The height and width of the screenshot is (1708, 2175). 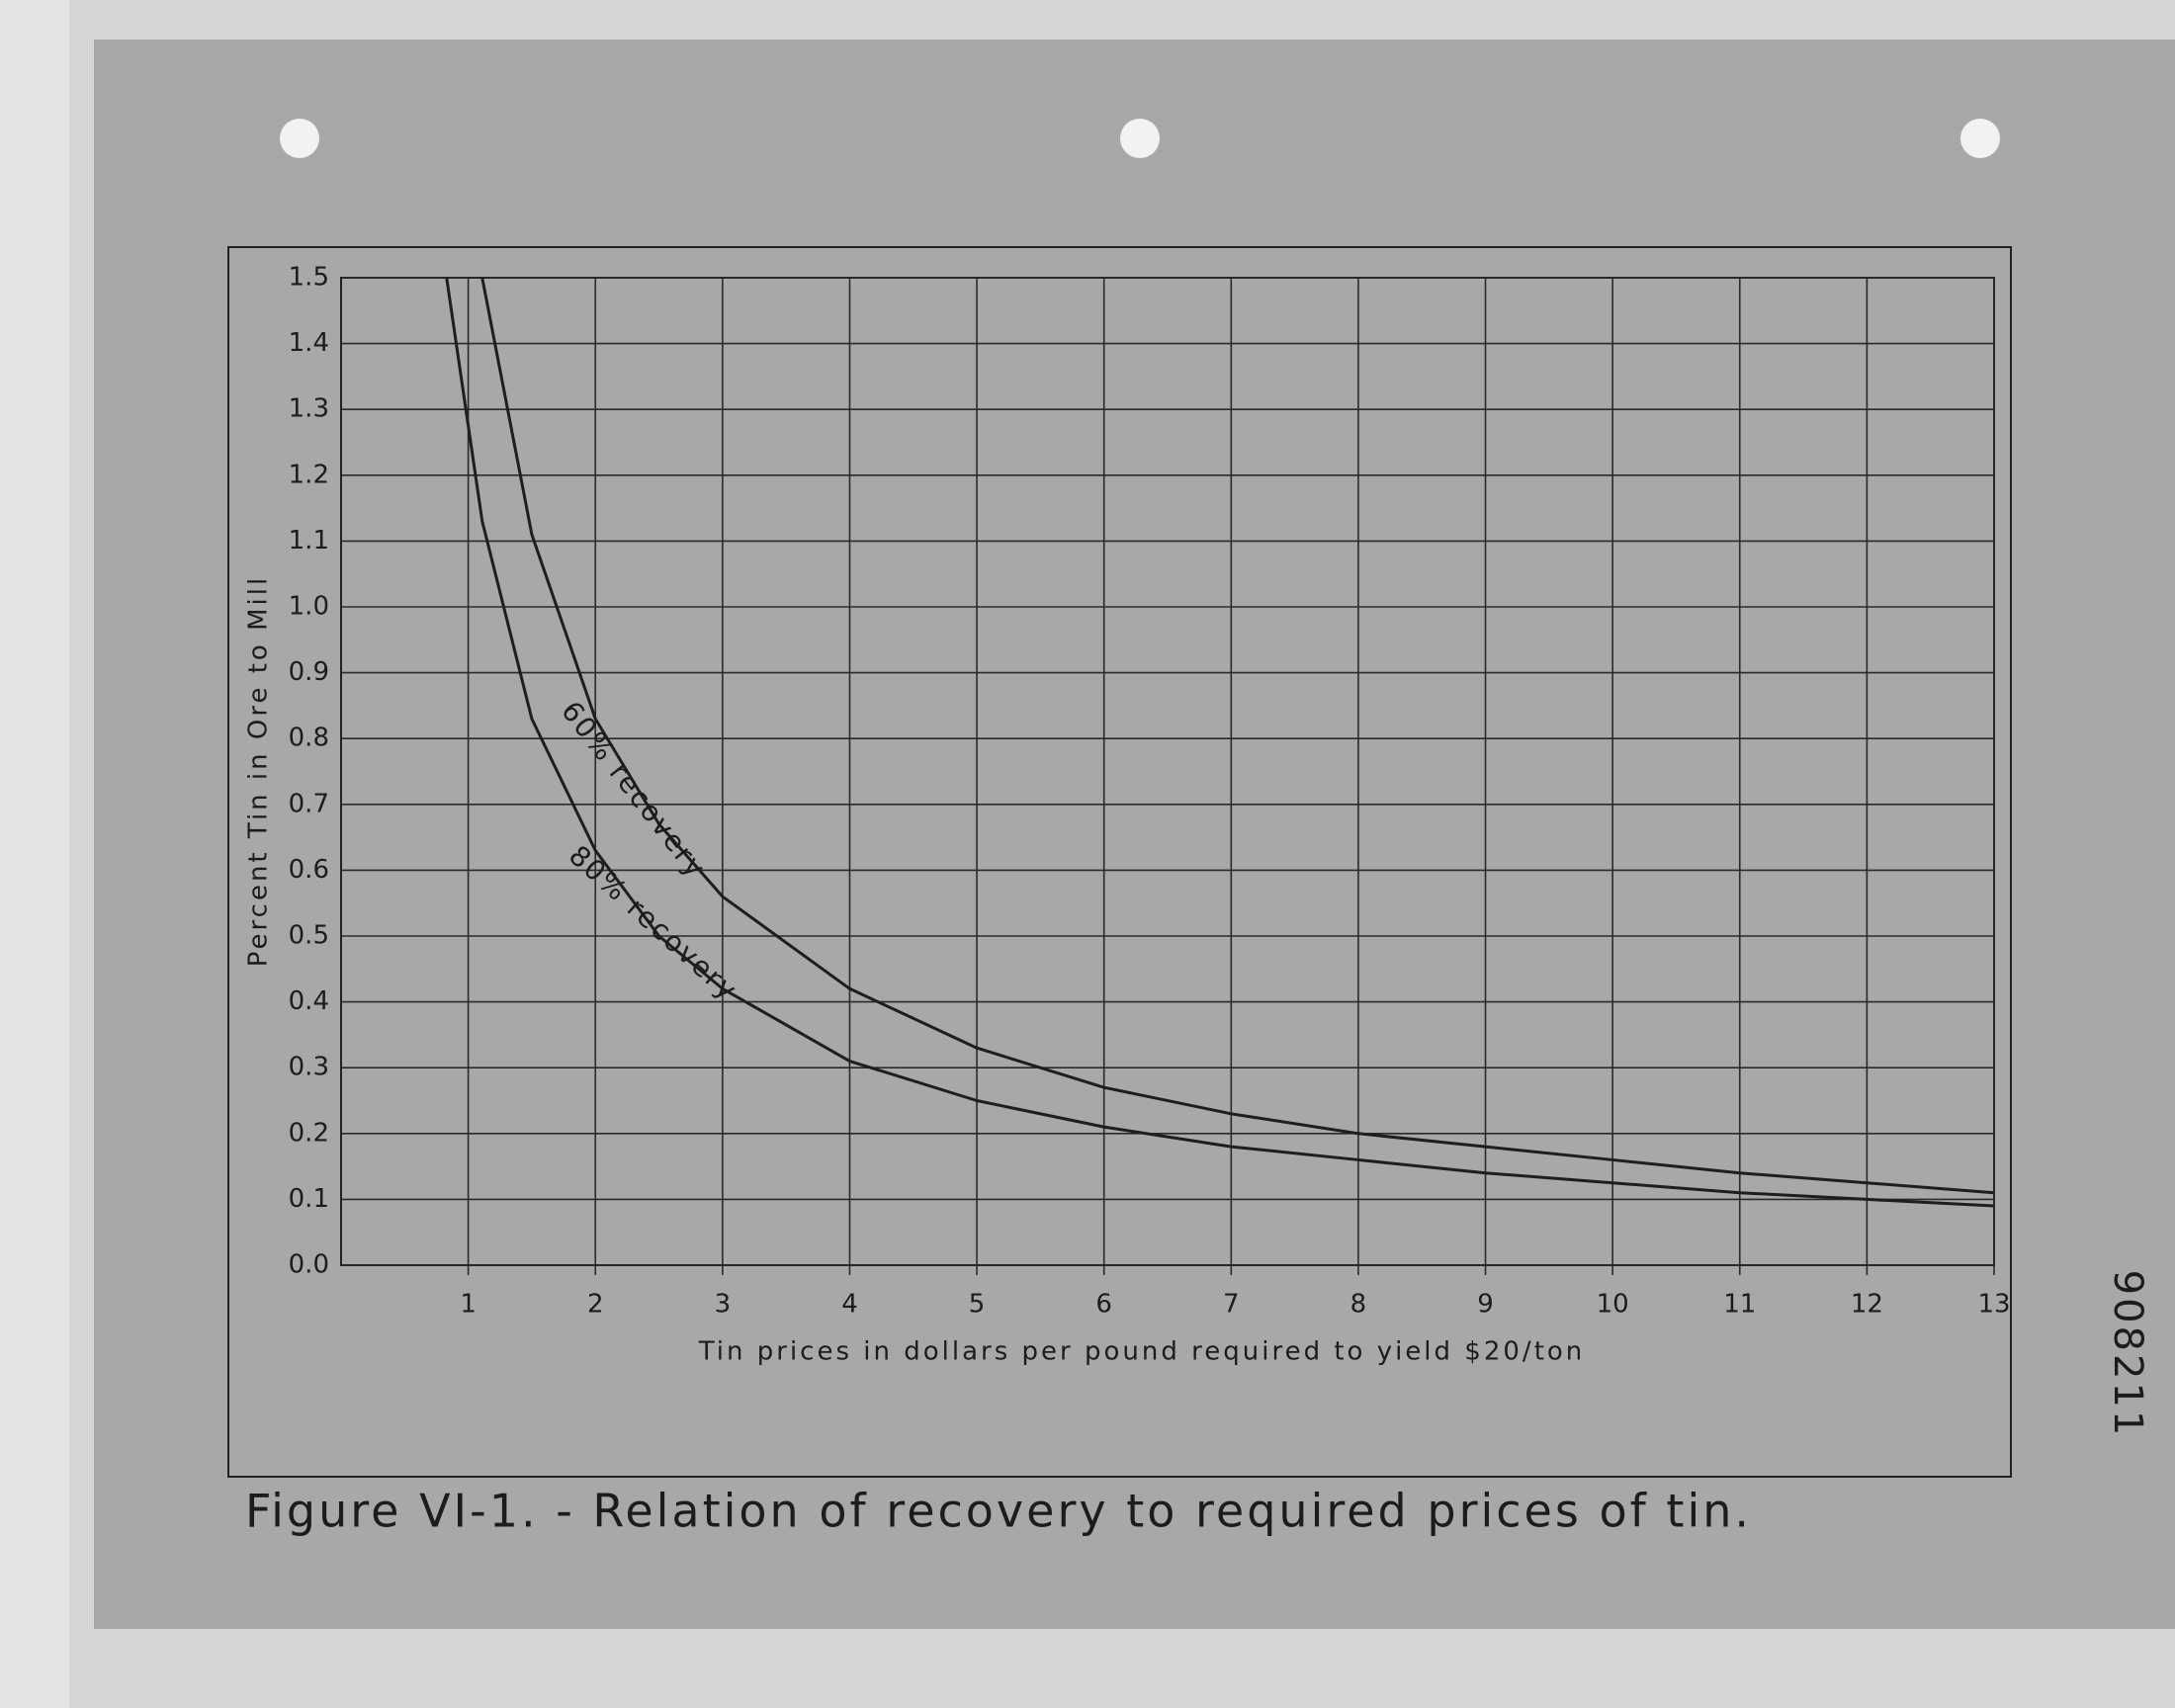 I want to click on y-tick-label: 0.4, so click(x=309, y=1001).